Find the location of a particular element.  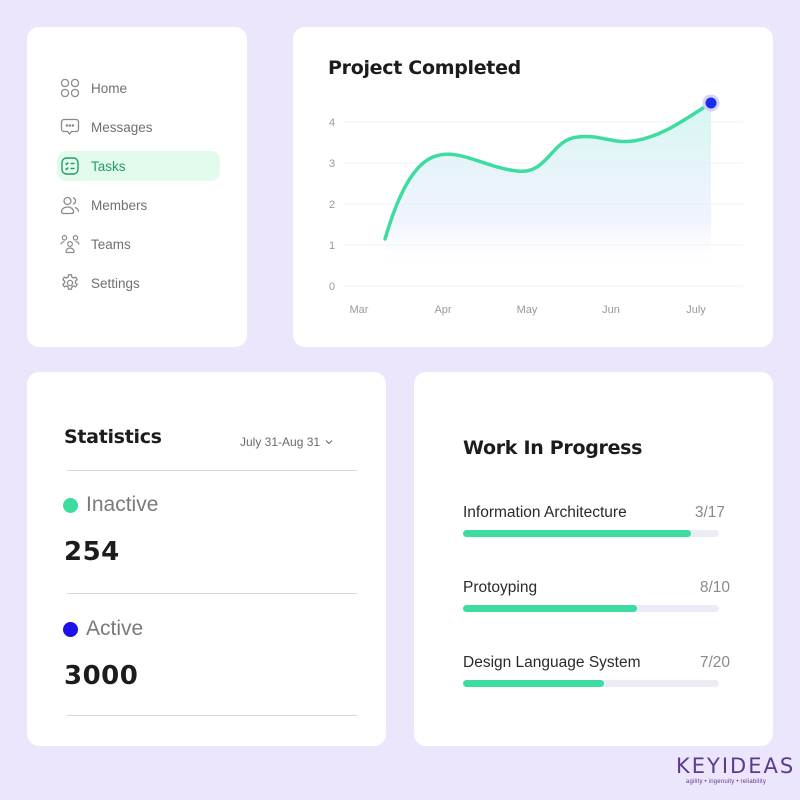

sidebar-nav: Home Messages Tasks Members is located at coordinates (137, 187).